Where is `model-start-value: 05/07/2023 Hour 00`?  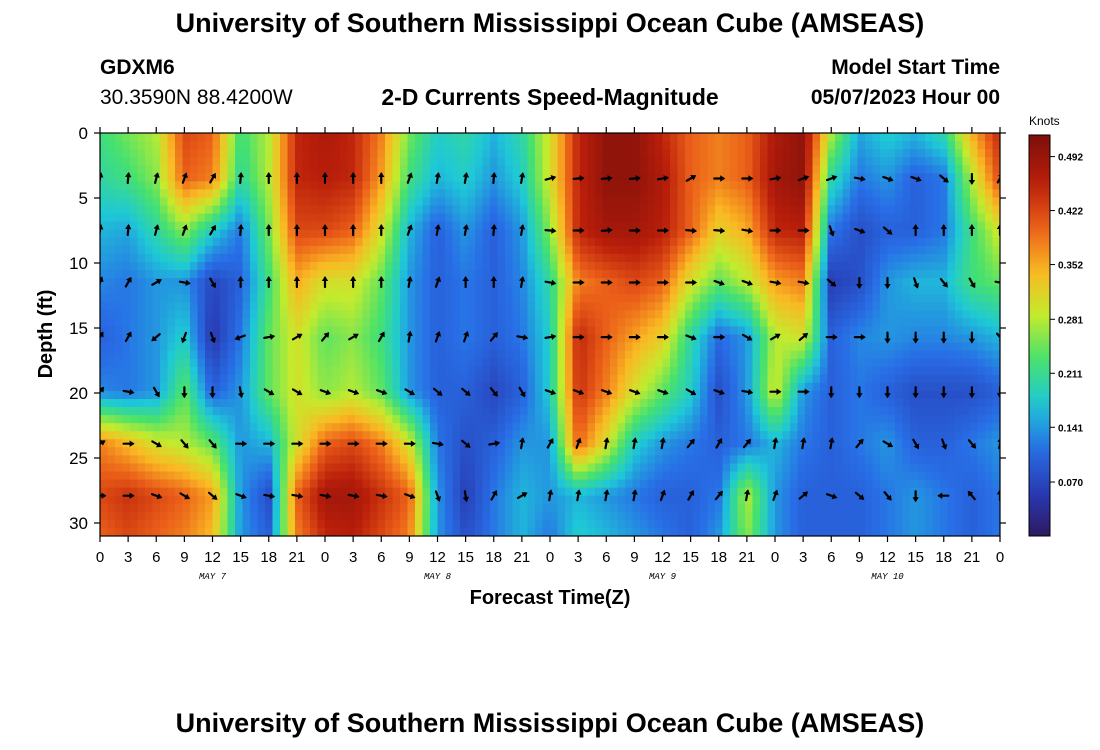
model-start-value: 05/07/2023 Hour 00 is located at coordinates (905, 97).